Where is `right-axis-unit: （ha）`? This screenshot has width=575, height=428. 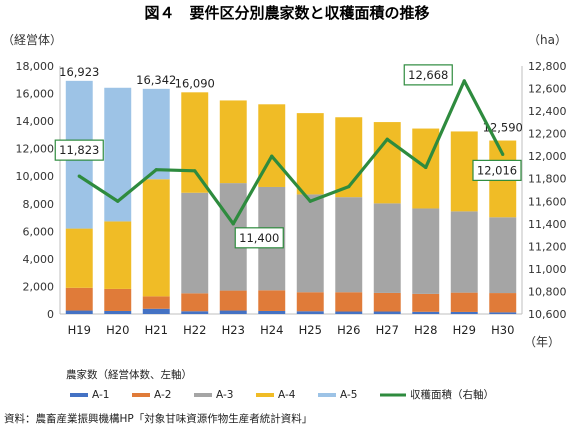
right-axis-unit: （ha） is located at coordinates (547, 40).